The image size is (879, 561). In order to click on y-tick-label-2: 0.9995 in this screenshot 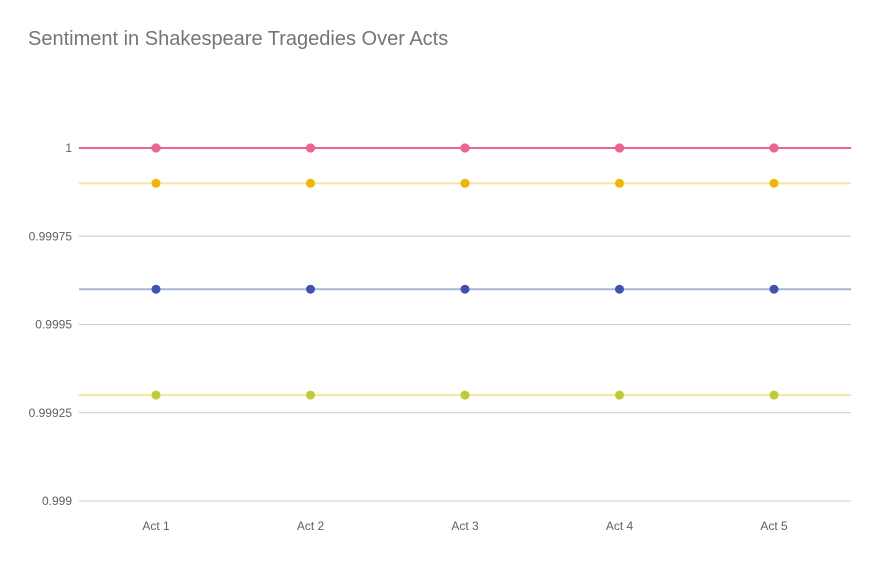, I will do `click(53, 325)`.